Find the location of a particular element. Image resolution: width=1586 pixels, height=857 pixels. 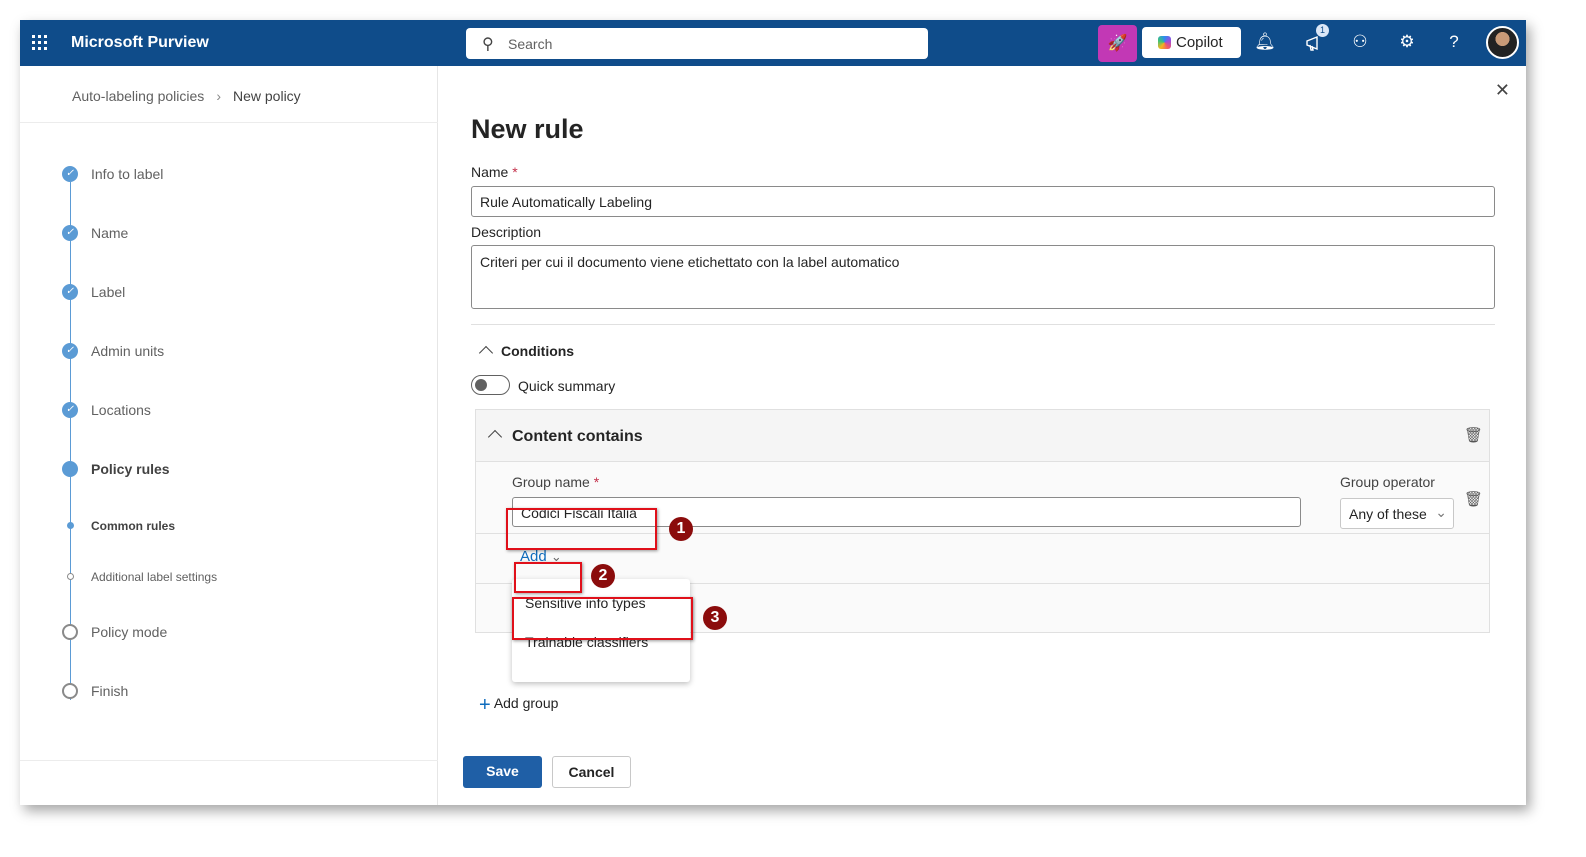

step-label: Common rules is located at coordinates (133, 526).